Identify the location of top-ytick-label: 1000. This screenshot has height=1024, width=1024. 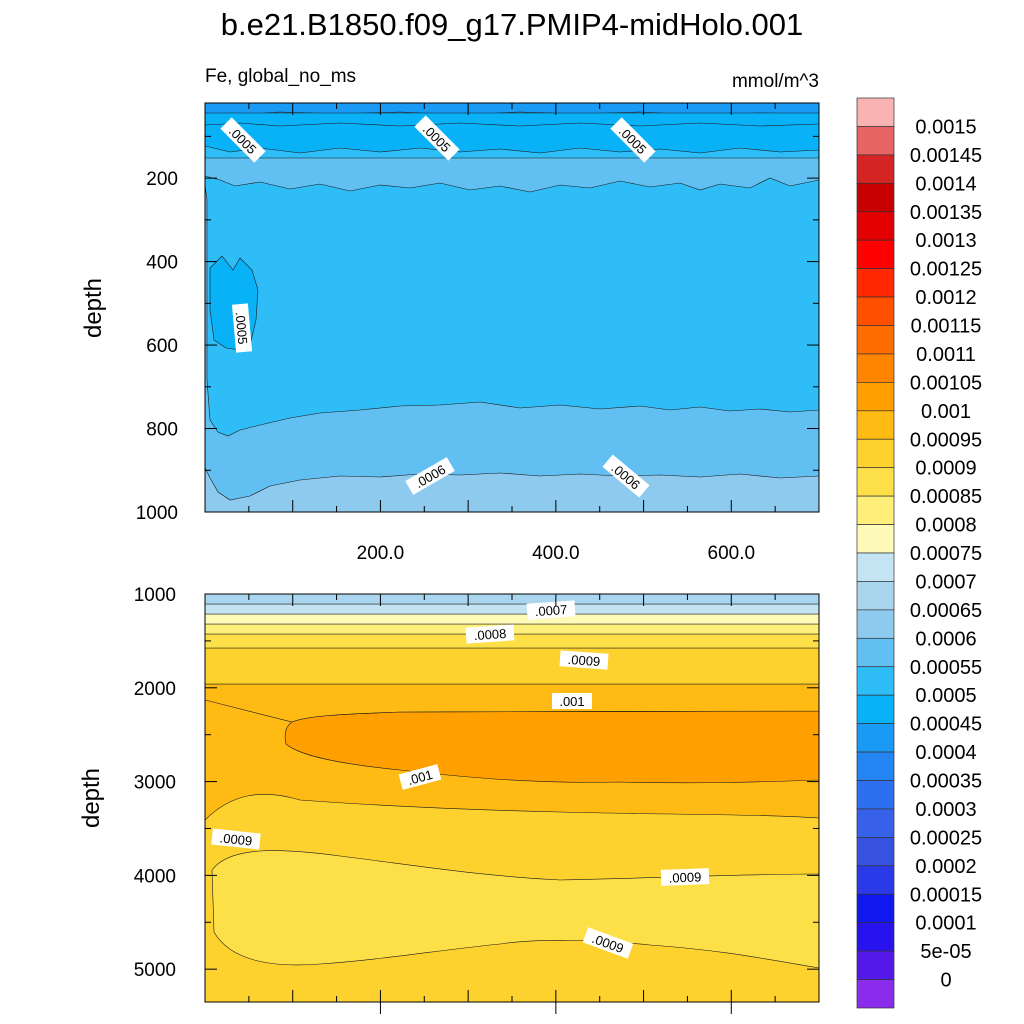
(157, 513).